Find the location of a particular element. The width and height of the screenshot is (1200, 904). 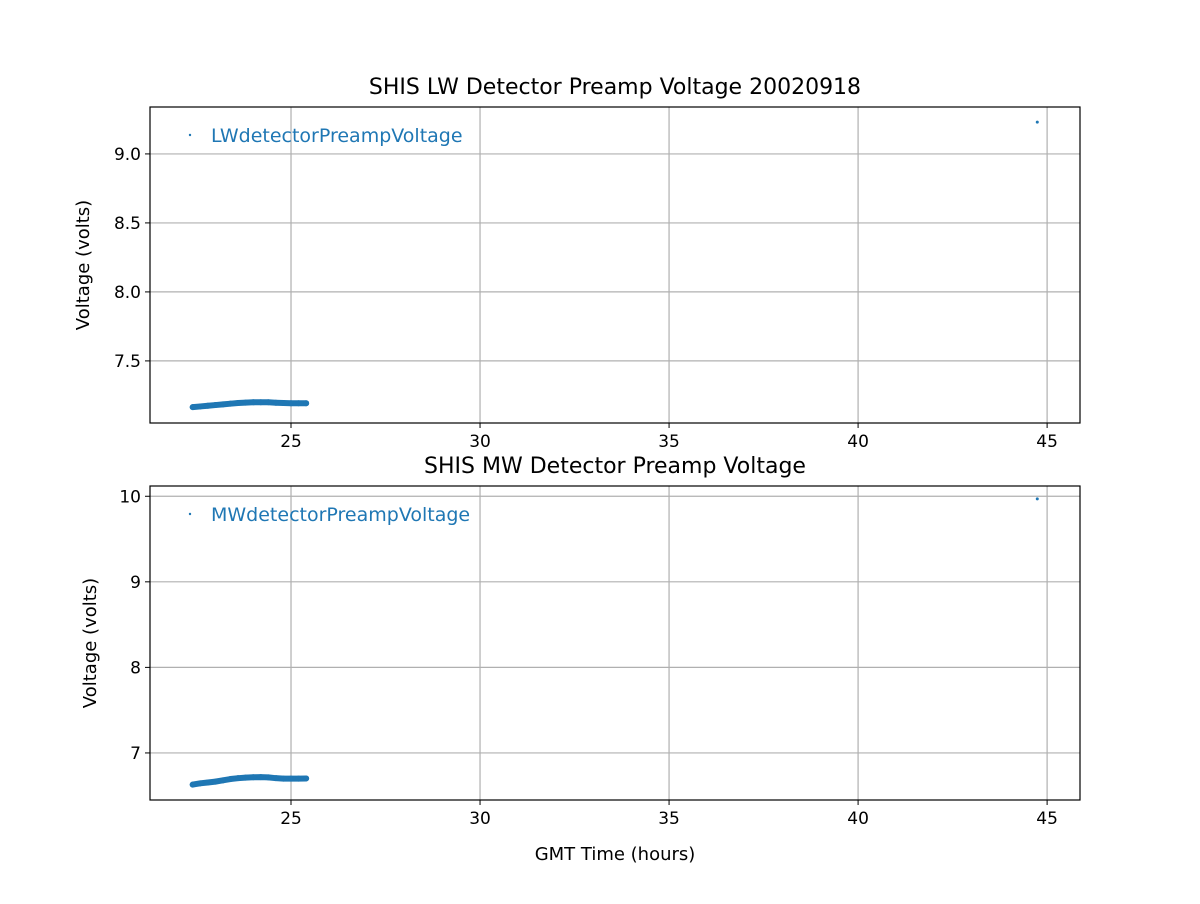

x-axis-label: GMT Time (hours) is located at coordinates (615, 854).